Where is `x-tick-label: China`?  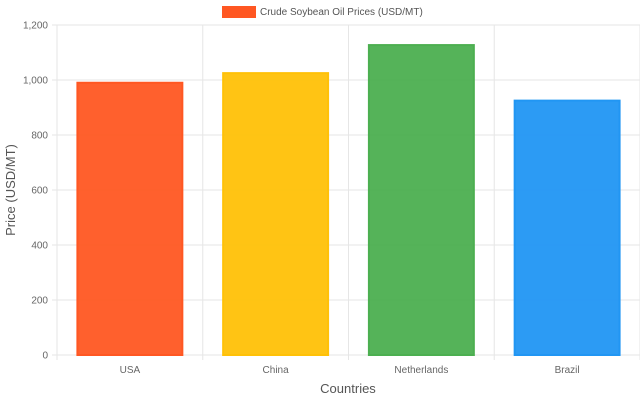 x-tick-label: China is located at coordinates (276, 370).